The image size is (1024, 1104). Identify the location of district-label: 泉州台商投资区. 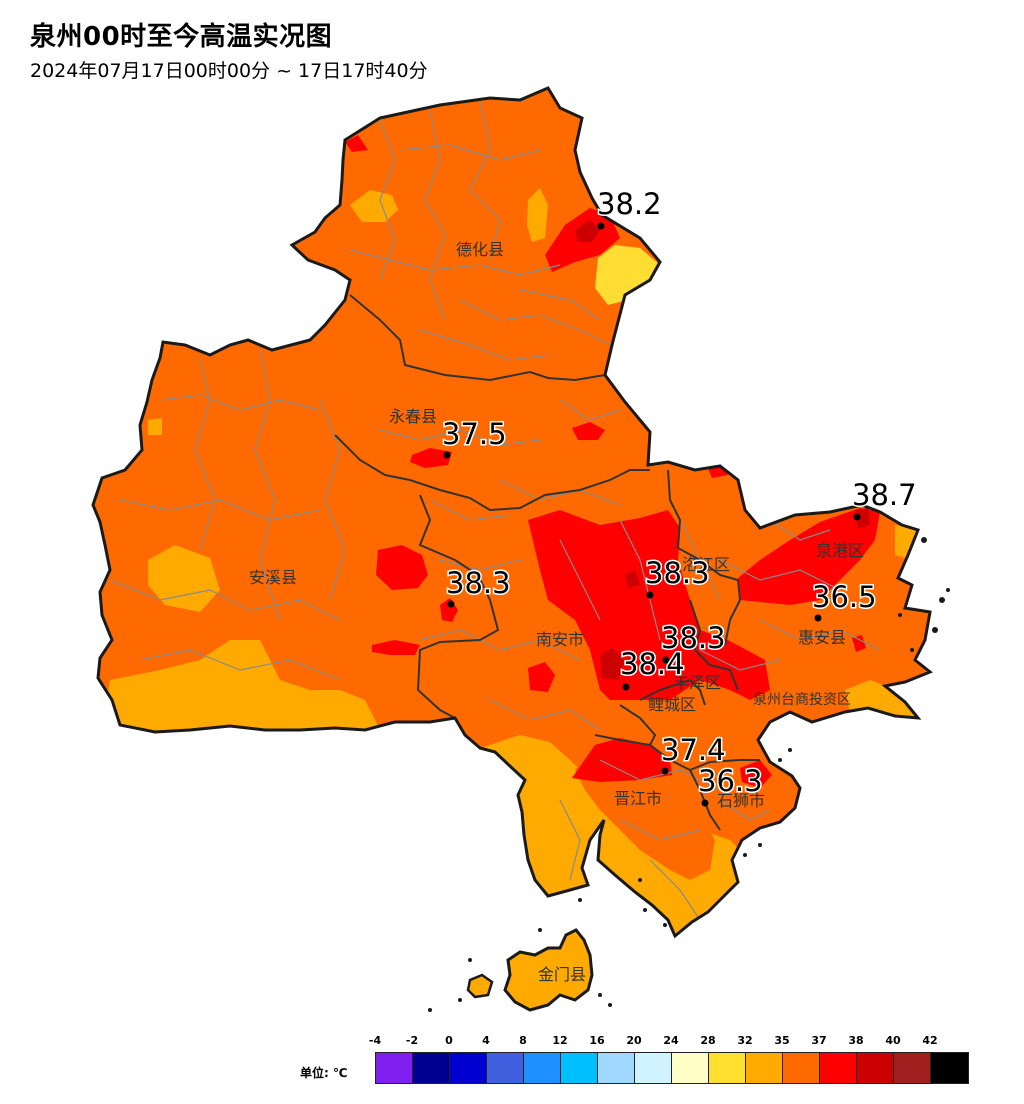
(802, 699).